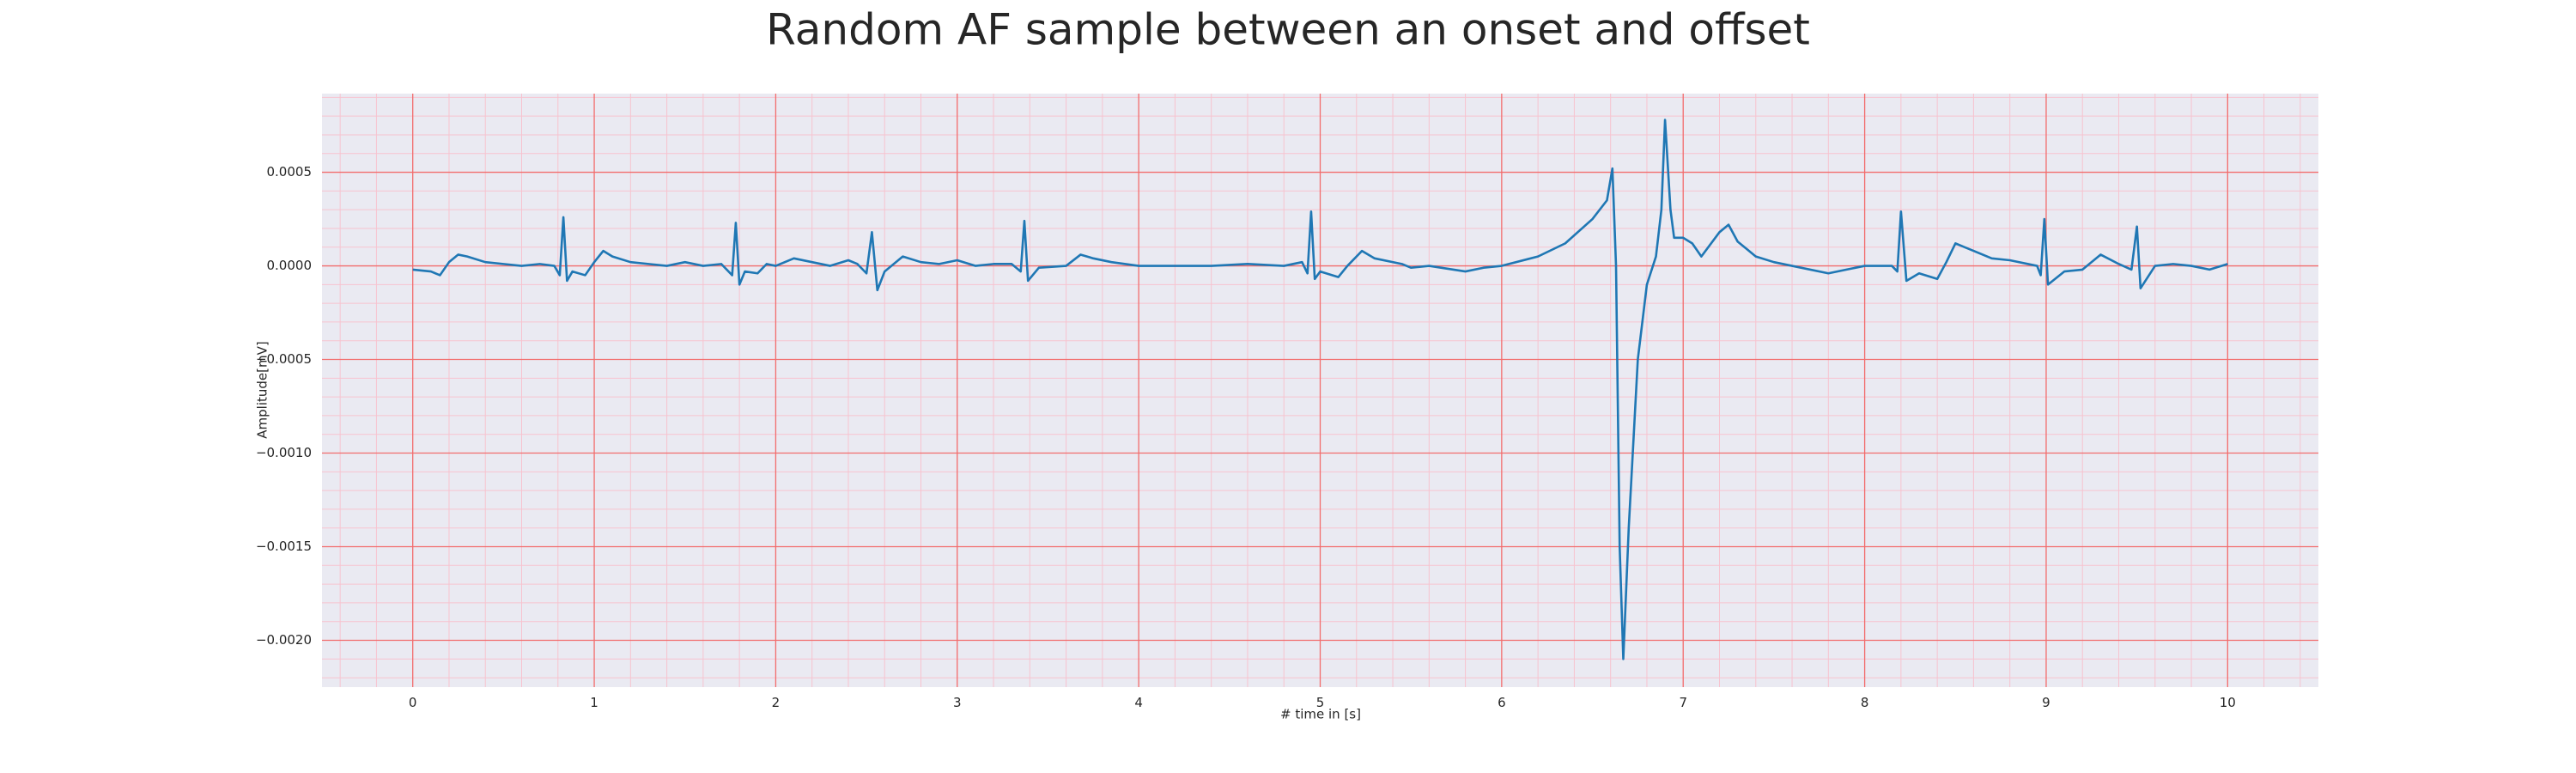  Describe the element at coordinates (284, 640) in the screenshot. I see `y-tick-label: −0.0020` at that location.